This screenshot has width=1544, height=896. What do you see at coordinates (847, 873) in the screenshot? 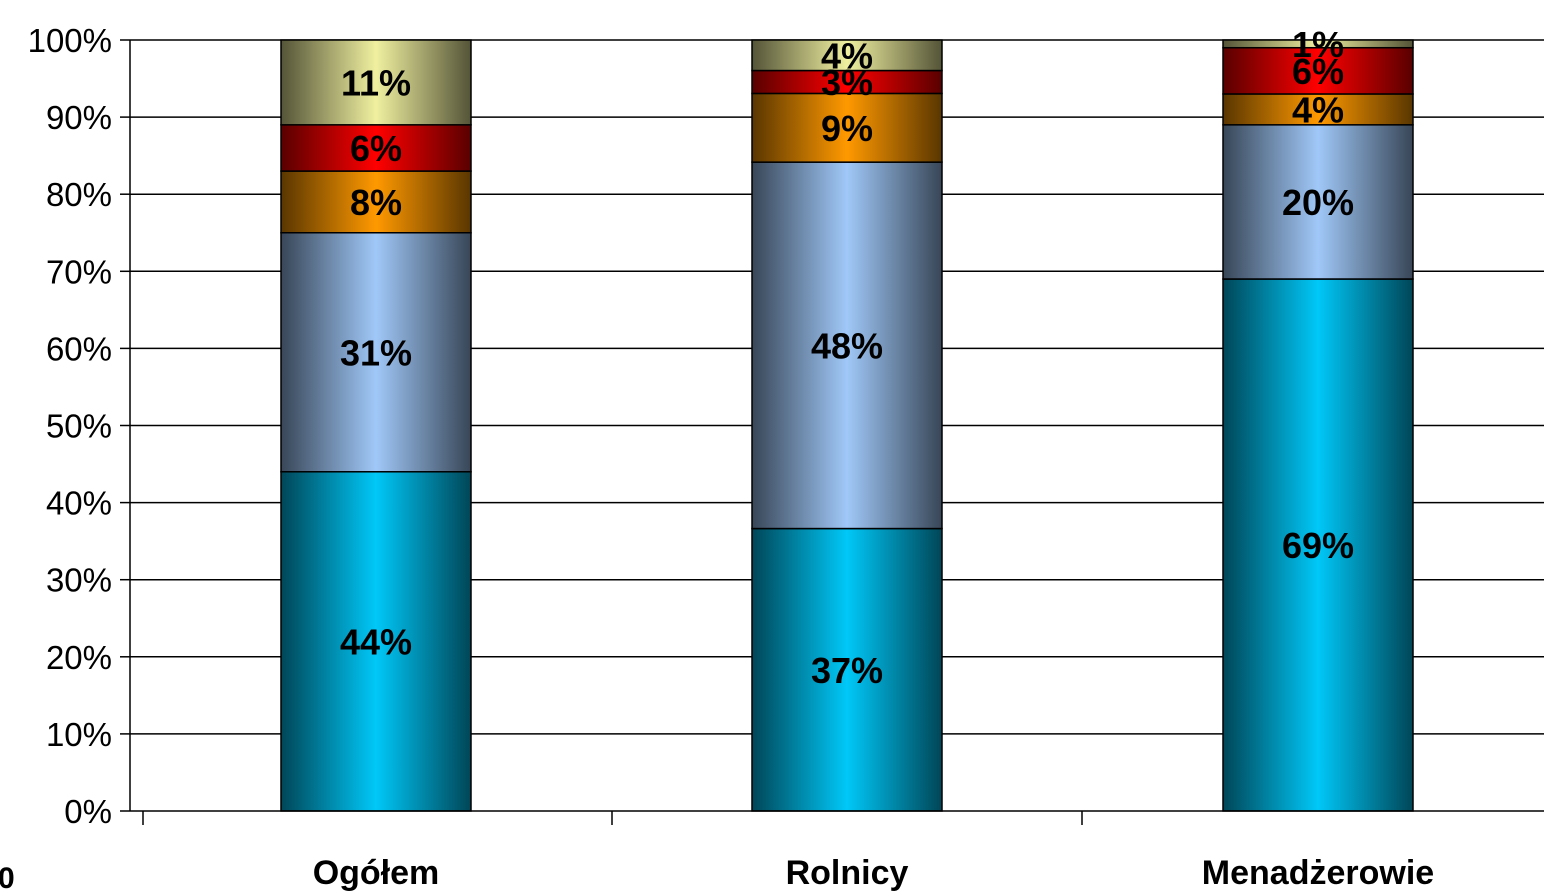
I see `x-category-label: Rolnicy` at bounding box center [847, 873].